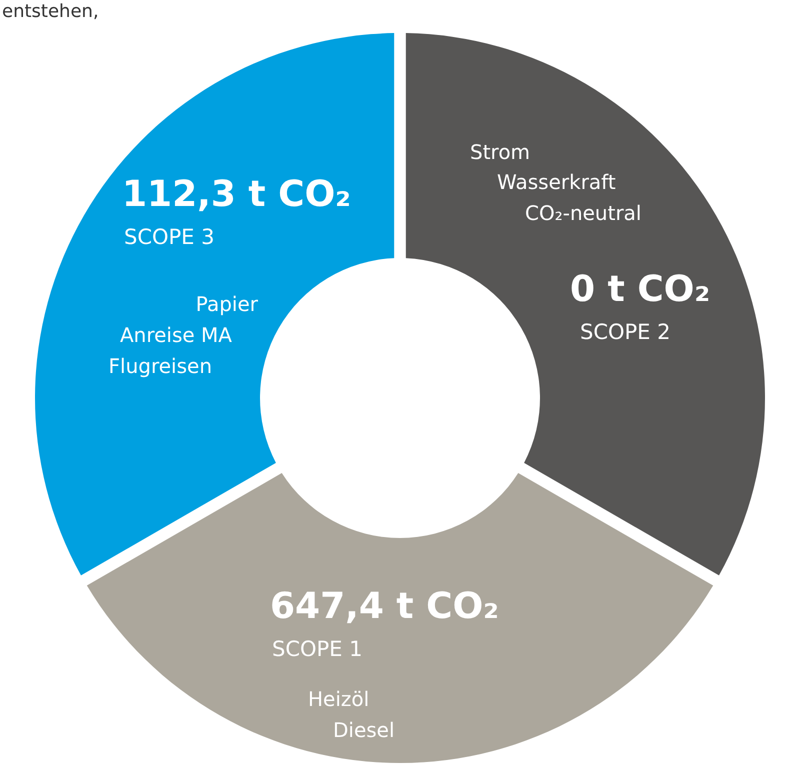 The height and width of the screenshot is (765, 801). I want to click on text: entstehen,, so click(50, 11).